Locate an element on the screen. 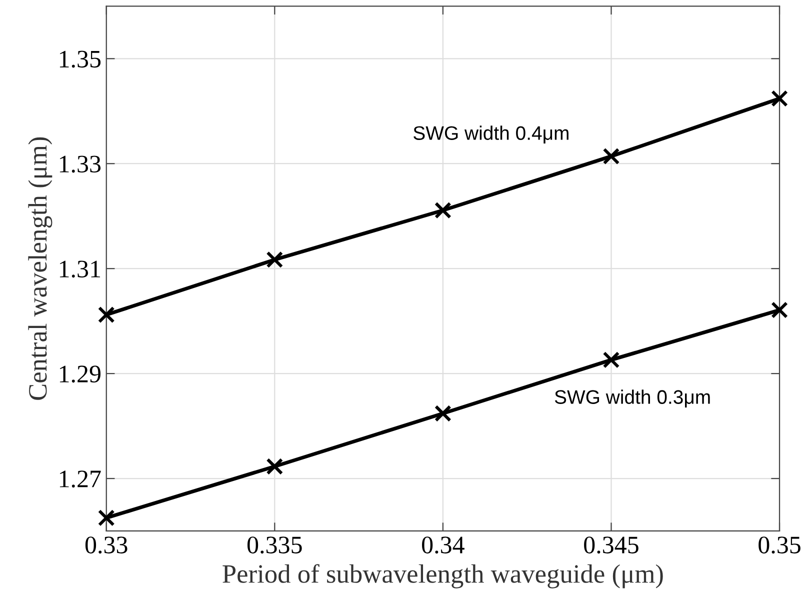  x-tick-label: 0.35 is located at coordinates (779, 545).